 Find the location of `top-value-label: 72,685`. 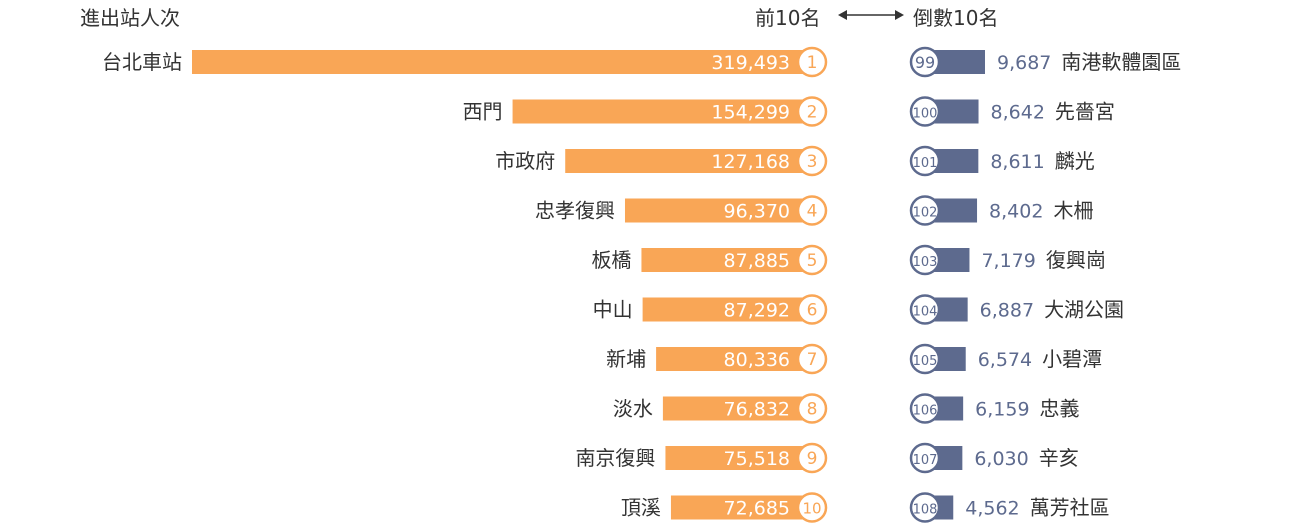

top-value-label: 72,685 is located at coordinates (757, 509).